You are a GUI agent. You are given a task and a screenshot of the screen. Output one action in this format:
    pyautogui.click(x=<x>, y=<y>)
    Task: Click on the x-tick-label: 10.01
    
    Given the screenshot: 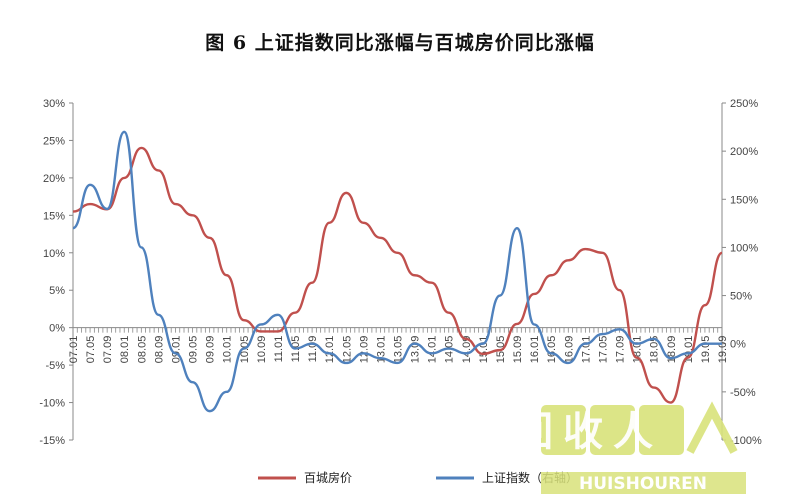 What is the action you would take?
    pyautogui.click(x=228, y=350)
    